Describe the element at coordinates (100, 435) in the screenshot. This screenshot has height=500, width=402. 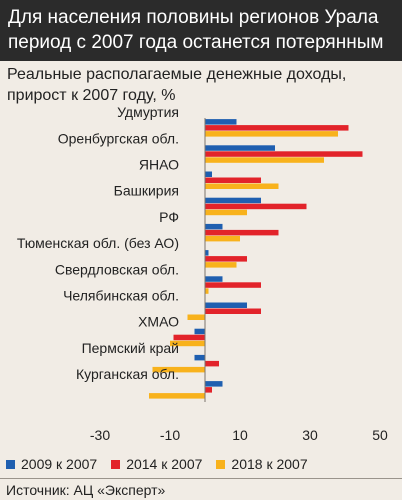
I see `x-tick-label: -30` at that location.